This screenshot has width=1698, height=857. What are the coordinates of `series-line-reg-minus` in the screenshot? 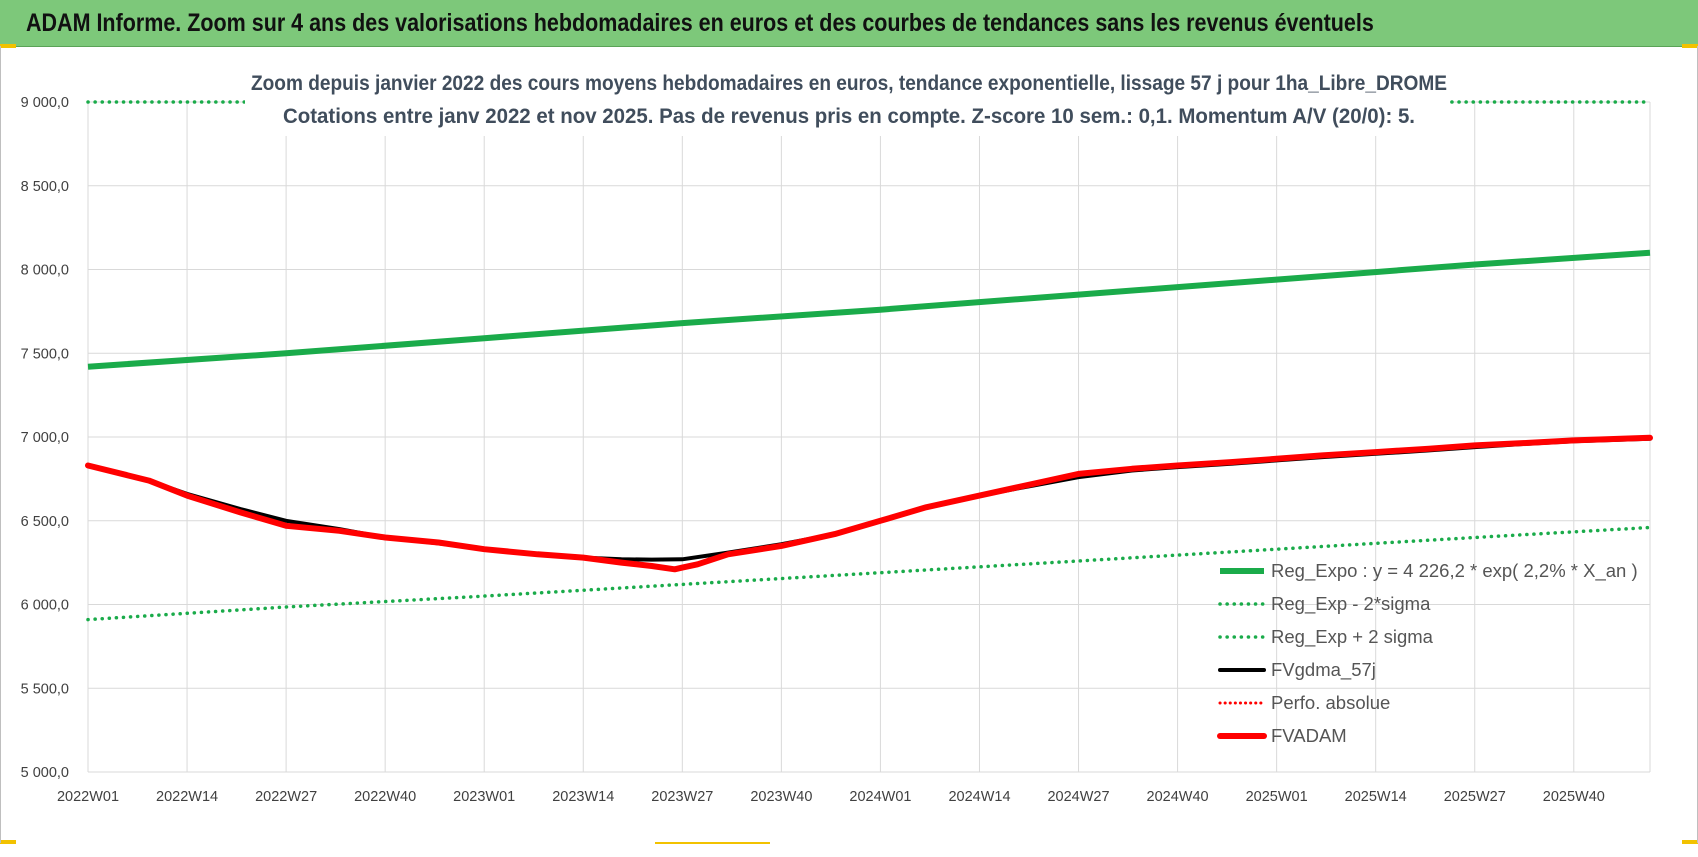 It's located at (869, 573).